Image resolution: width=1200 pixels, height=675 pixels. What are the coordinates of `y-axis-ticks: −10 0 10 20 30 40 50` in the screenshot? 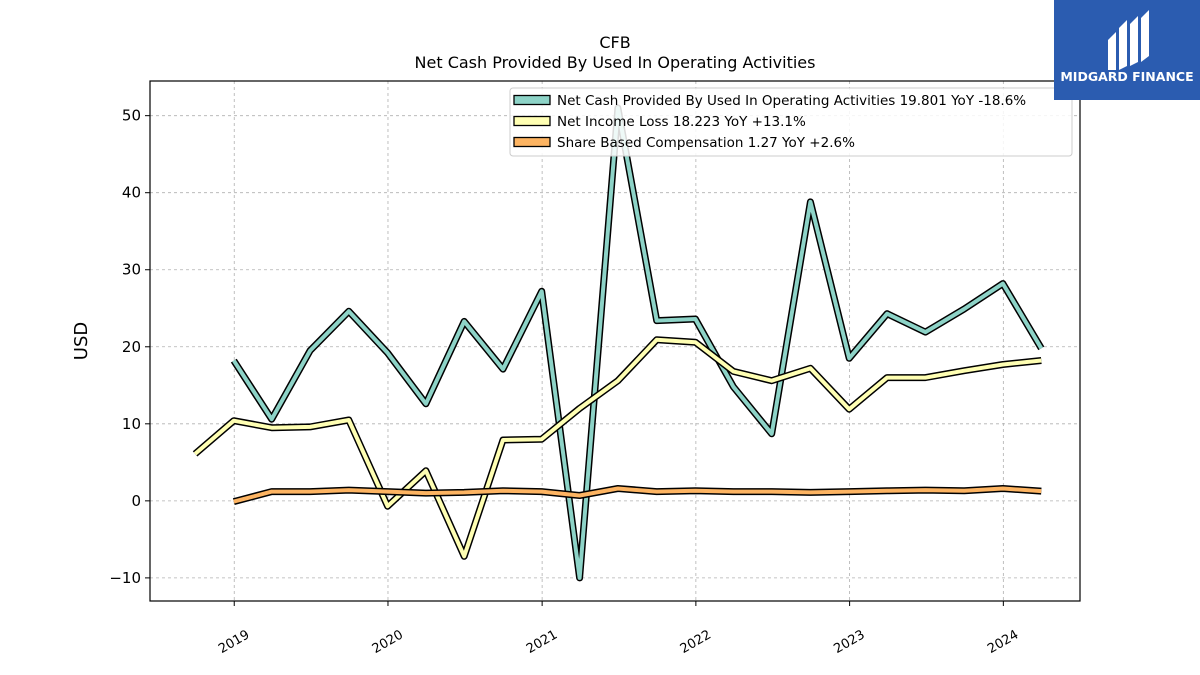 It's located at (129, 347).